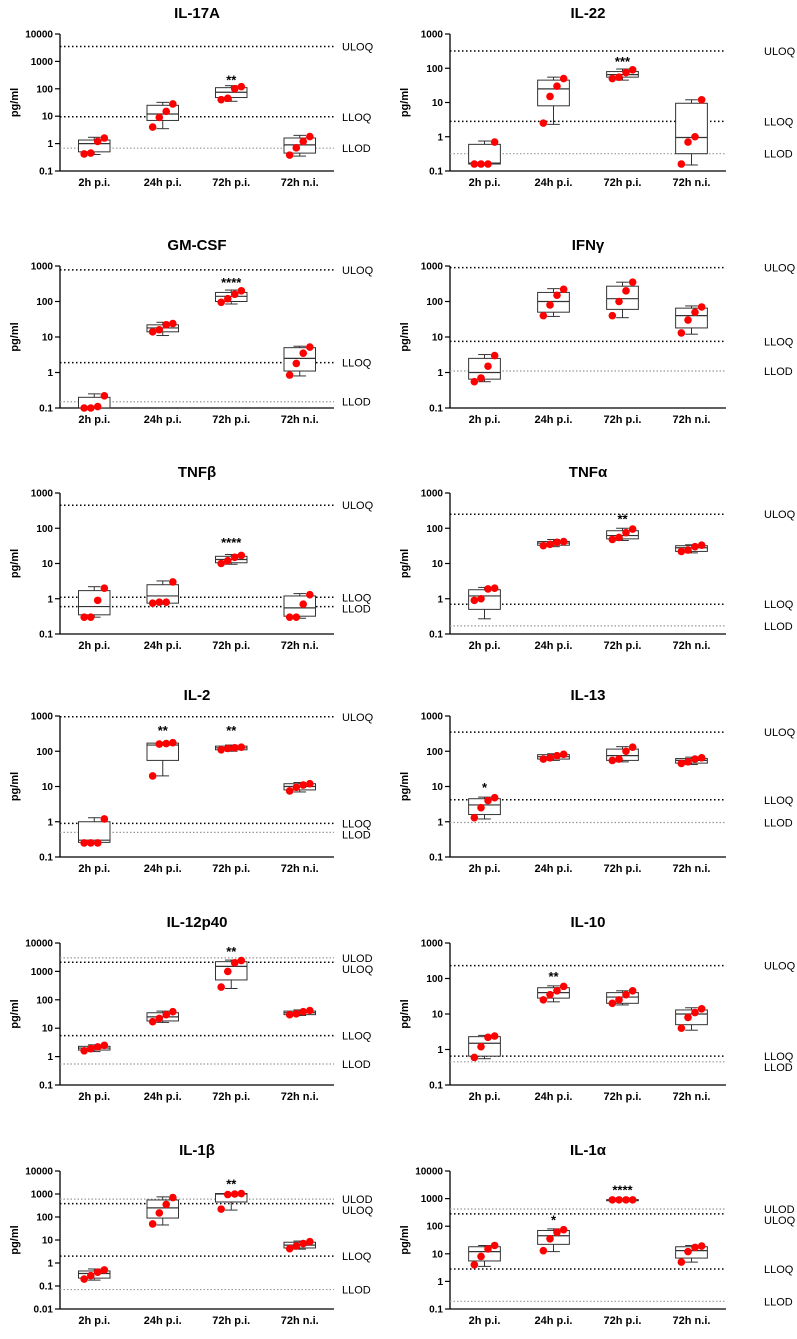  What do you see at coordinates (197, 13) in the screenshot?
I see `chart-title: IL-17A` at bounding box center [197, 13].